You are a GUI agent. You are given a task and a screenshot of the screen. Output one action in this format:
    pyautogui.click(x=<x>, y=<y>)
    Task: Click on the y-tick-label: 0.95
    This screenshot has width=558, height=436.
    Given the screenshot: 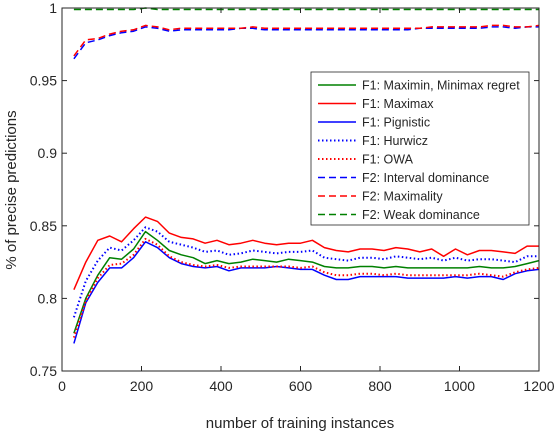 What is the action you would take?
    pyautogui.click(x=43, y=81)
    